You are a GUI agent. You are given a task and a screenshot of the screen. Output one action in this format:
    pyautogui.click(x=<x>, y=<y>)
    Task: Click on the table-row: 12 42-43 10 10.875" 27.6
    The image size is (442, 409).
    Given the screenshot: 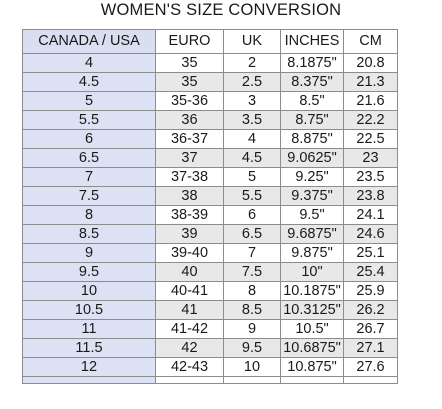 What is the action you would take?
    pyautogui.click(x=210, y=367)
    